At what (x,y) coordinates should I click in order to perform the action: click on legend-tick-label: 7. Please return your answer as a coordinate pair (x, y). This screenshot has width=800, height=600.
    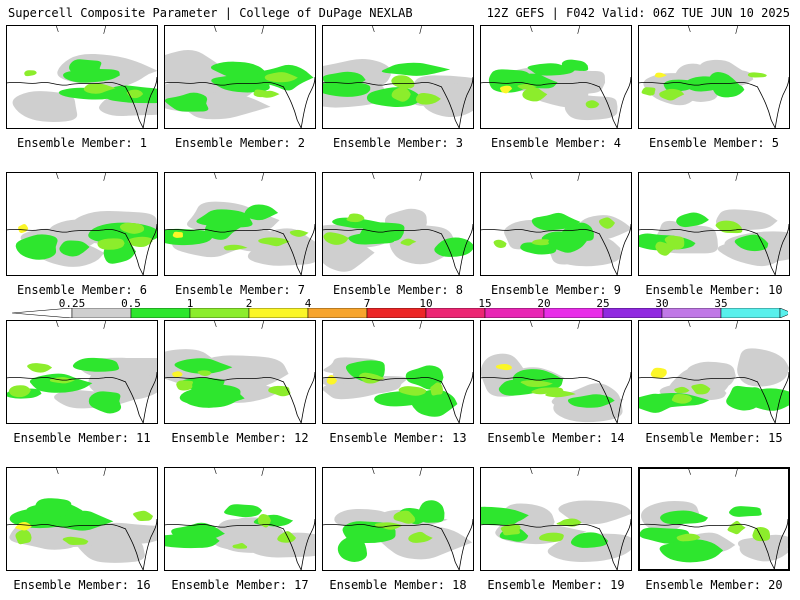
    Looking at the image, I should click on (367, 303).